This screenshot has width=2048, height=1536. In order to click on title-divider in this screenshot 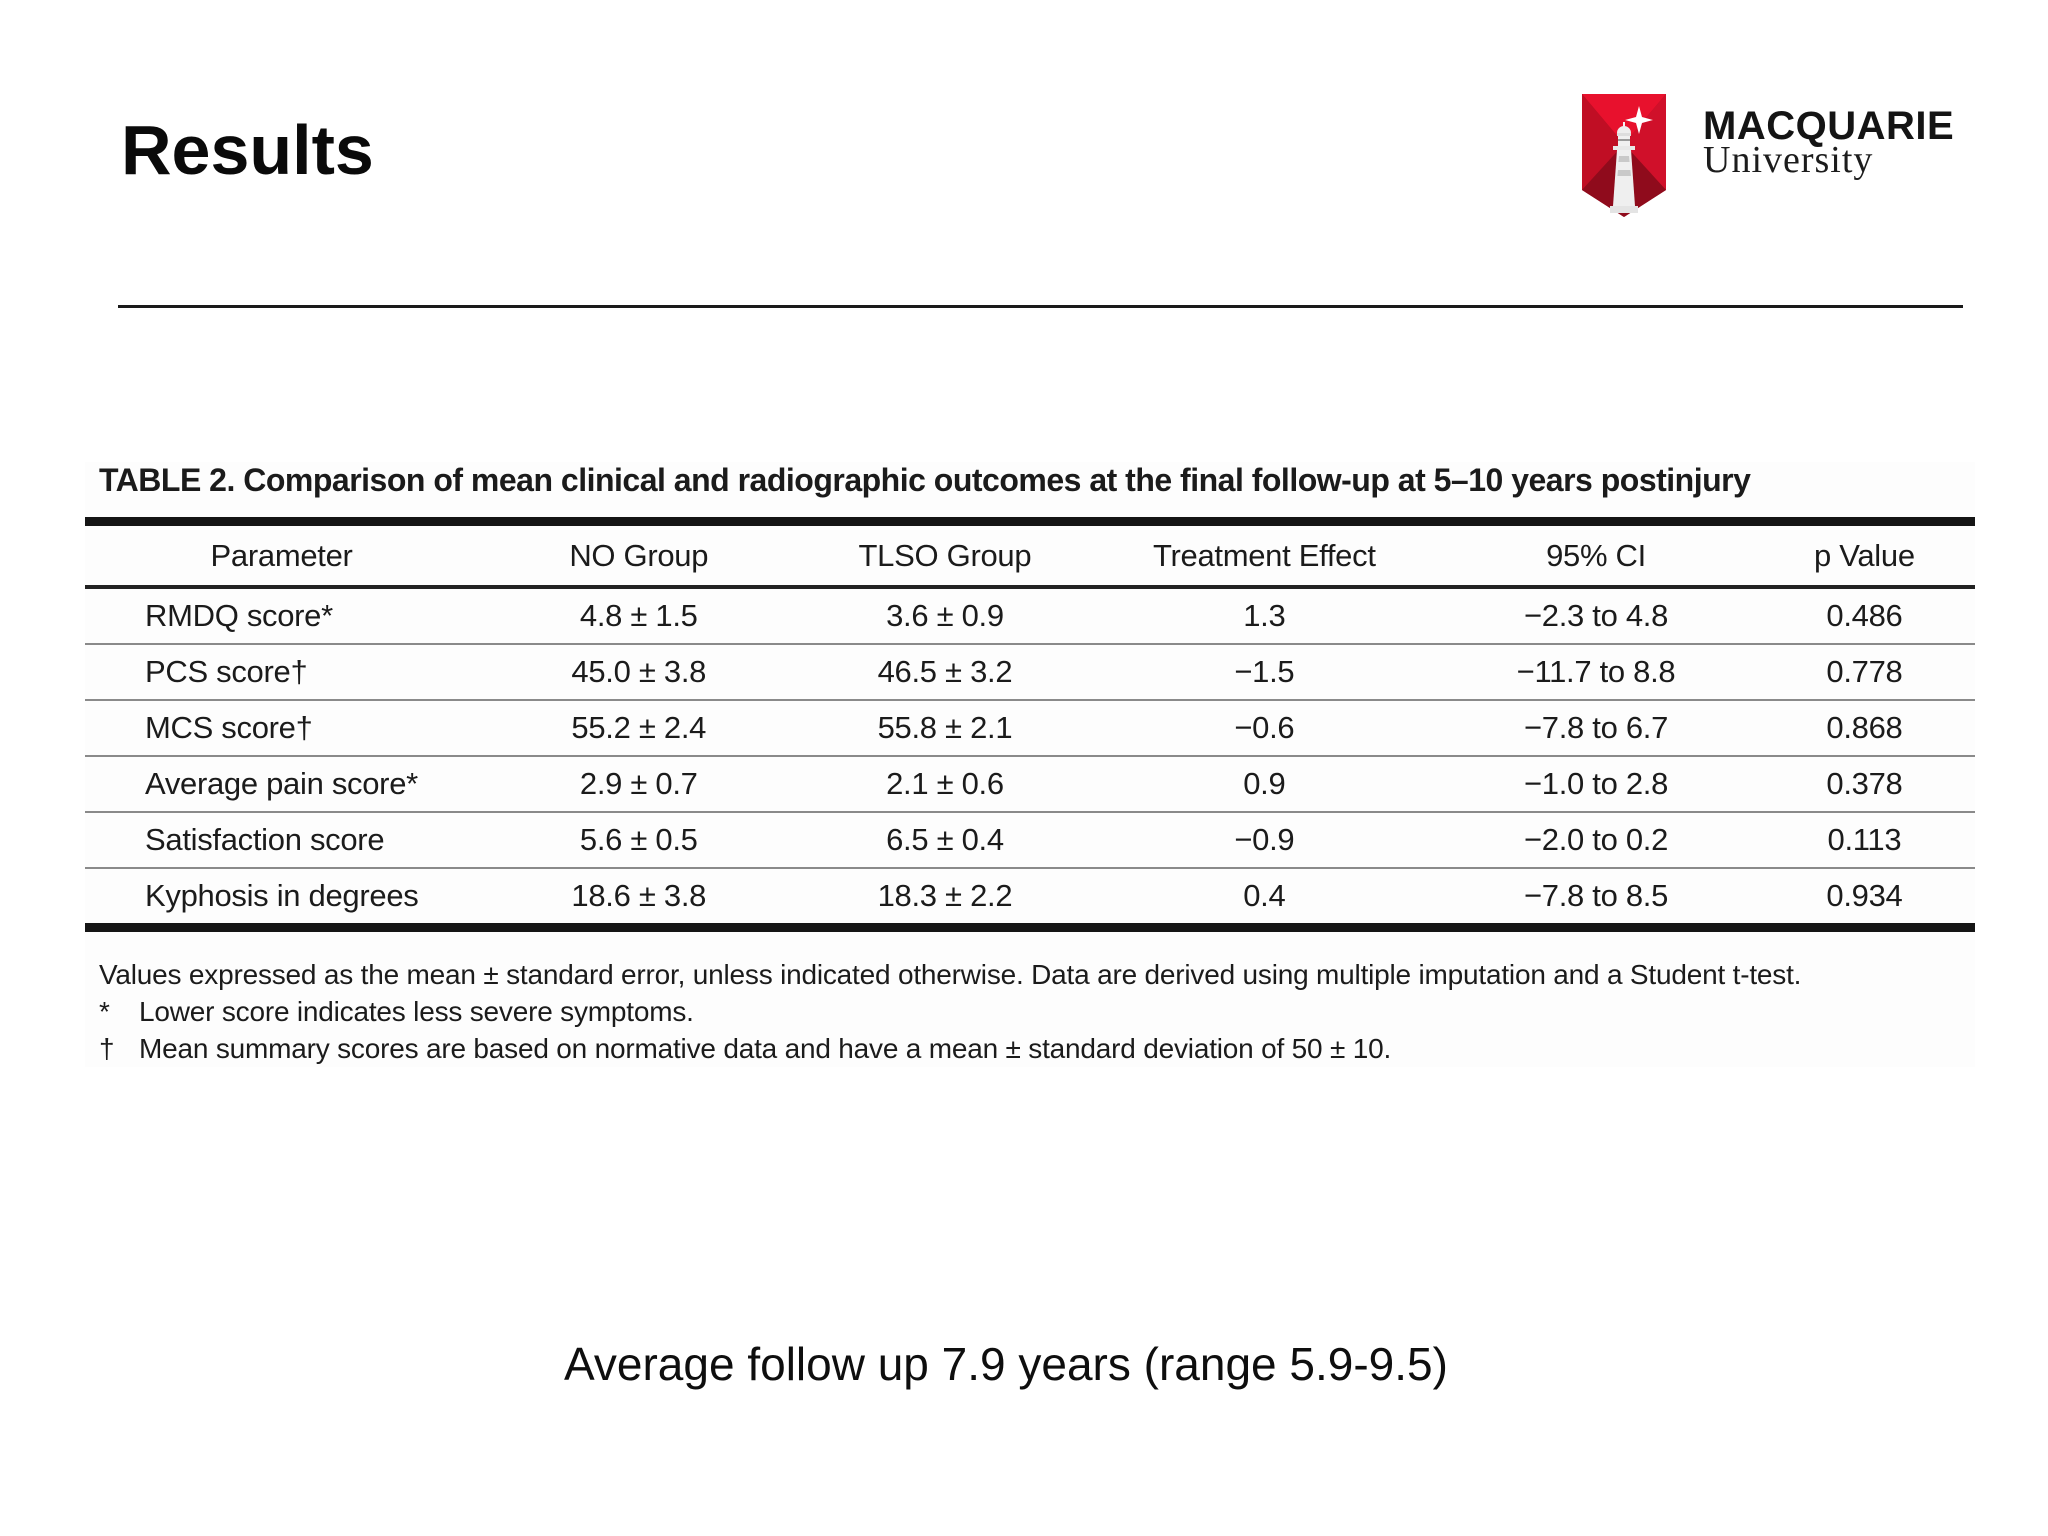, I will do `click(1040, 306)`.